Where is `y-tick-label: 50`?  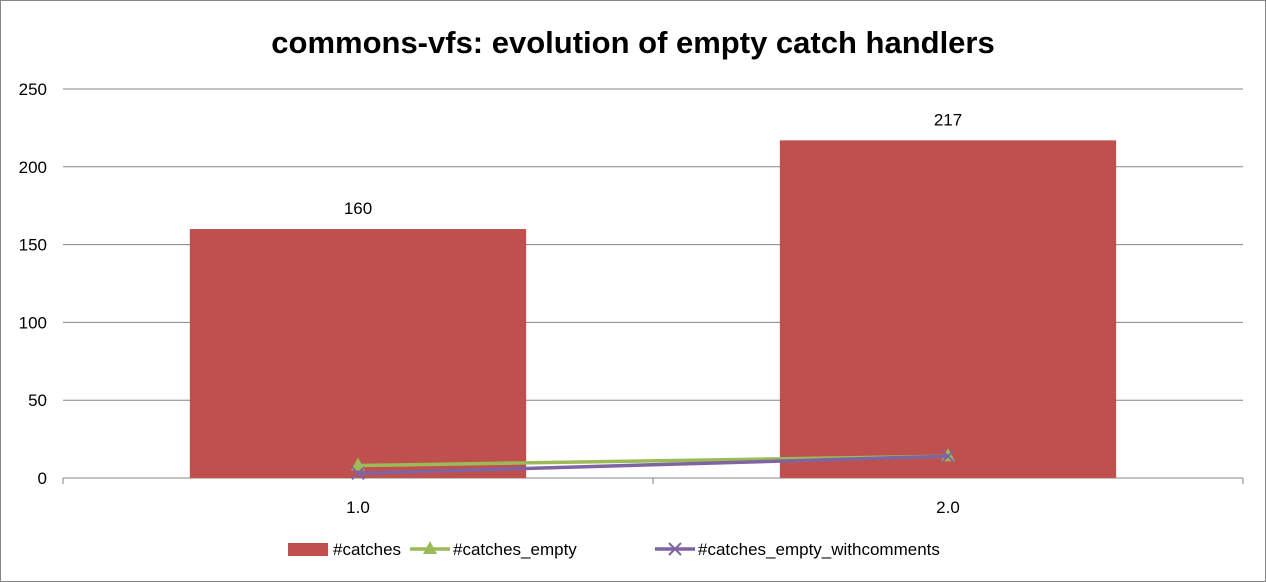 y-tick-label: 50 is located at coordinates (37, 400).